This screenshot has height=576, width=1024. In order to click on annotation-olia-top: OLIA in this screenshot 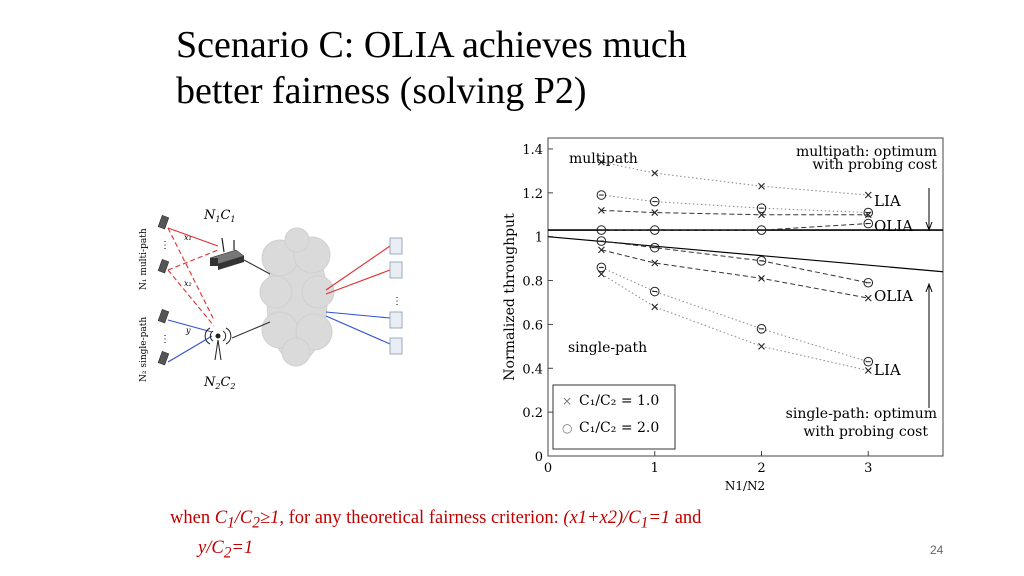, I will do `click(893, 226)`.